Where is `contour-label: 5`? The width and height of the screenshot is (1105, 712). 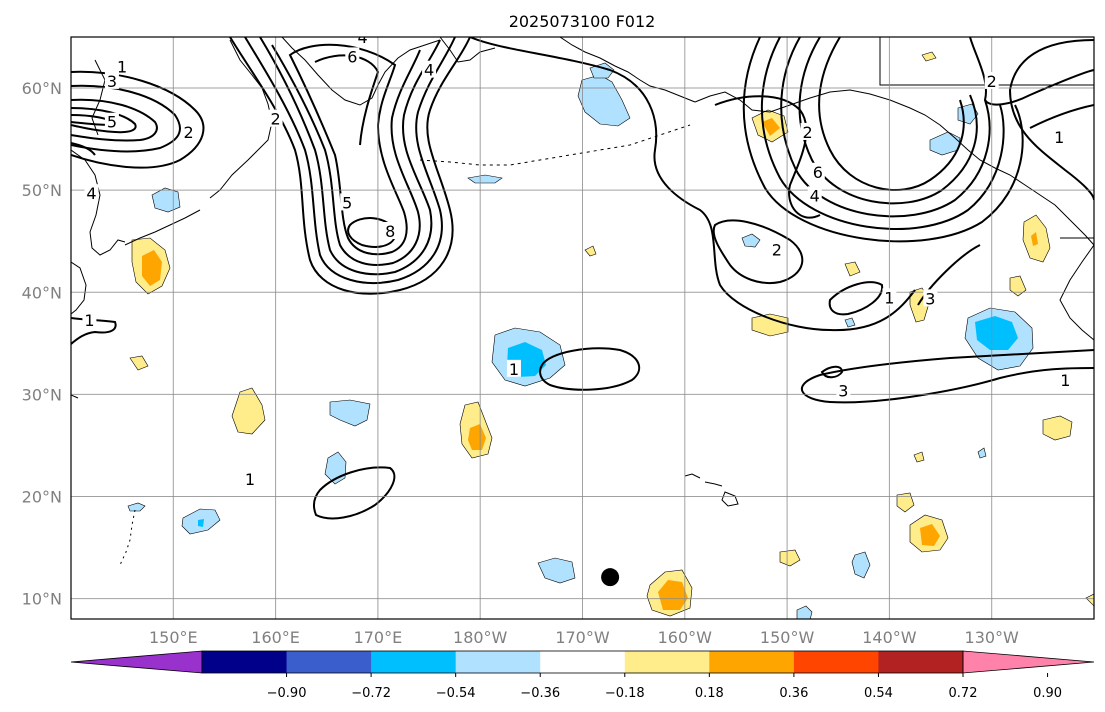 contour-label: 5 is located at coordinates (112, 122).